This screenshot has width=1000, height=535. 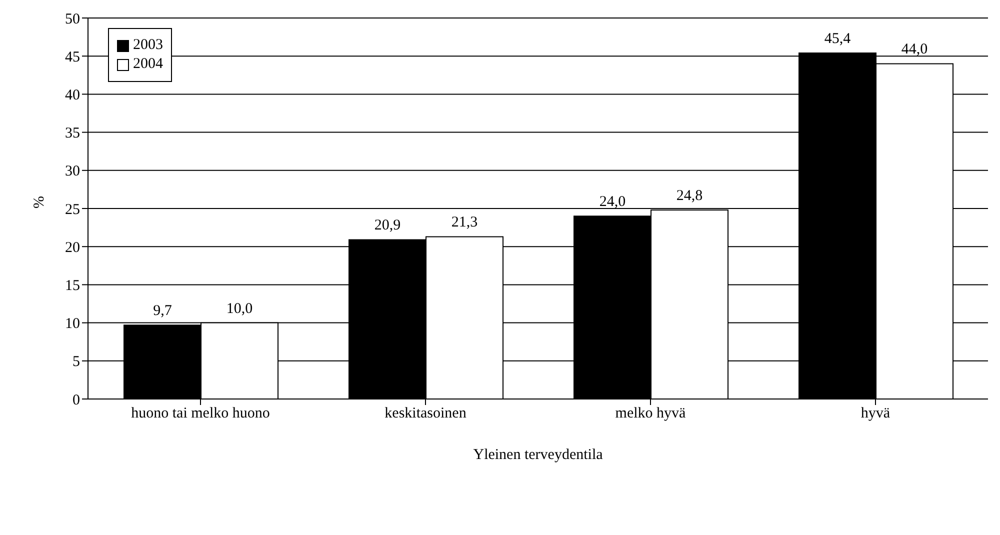 I want to click on data-label: 20,9, so click(x=387, y=226).